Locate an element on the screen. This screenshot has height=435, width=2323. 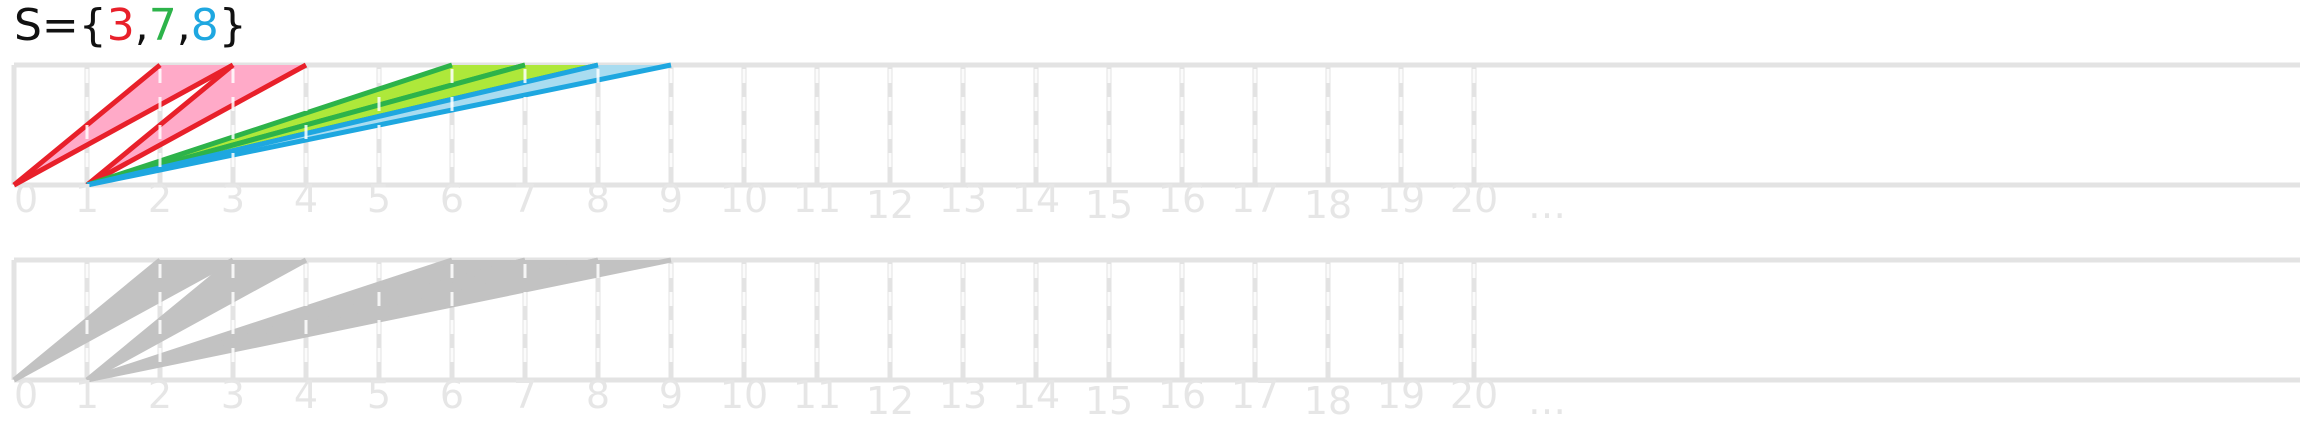
set-element-3: 3 is located at coordinates (120, 25).